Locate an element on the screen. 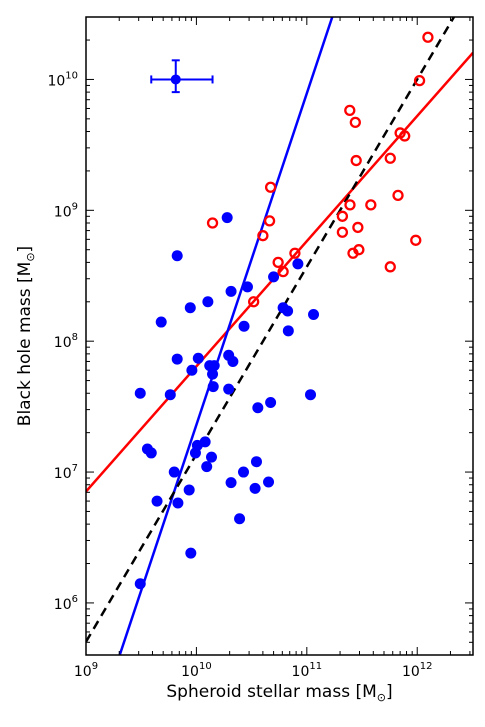  y-axis-label-main: Black hole mass [M is located at coordinates (25, 344).